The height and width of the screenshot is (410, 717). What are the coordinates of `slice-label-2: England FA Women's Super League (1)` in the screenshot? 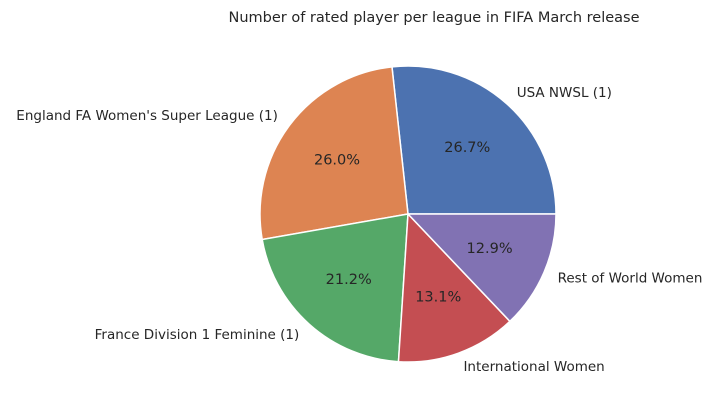 It's located at (147, 116).